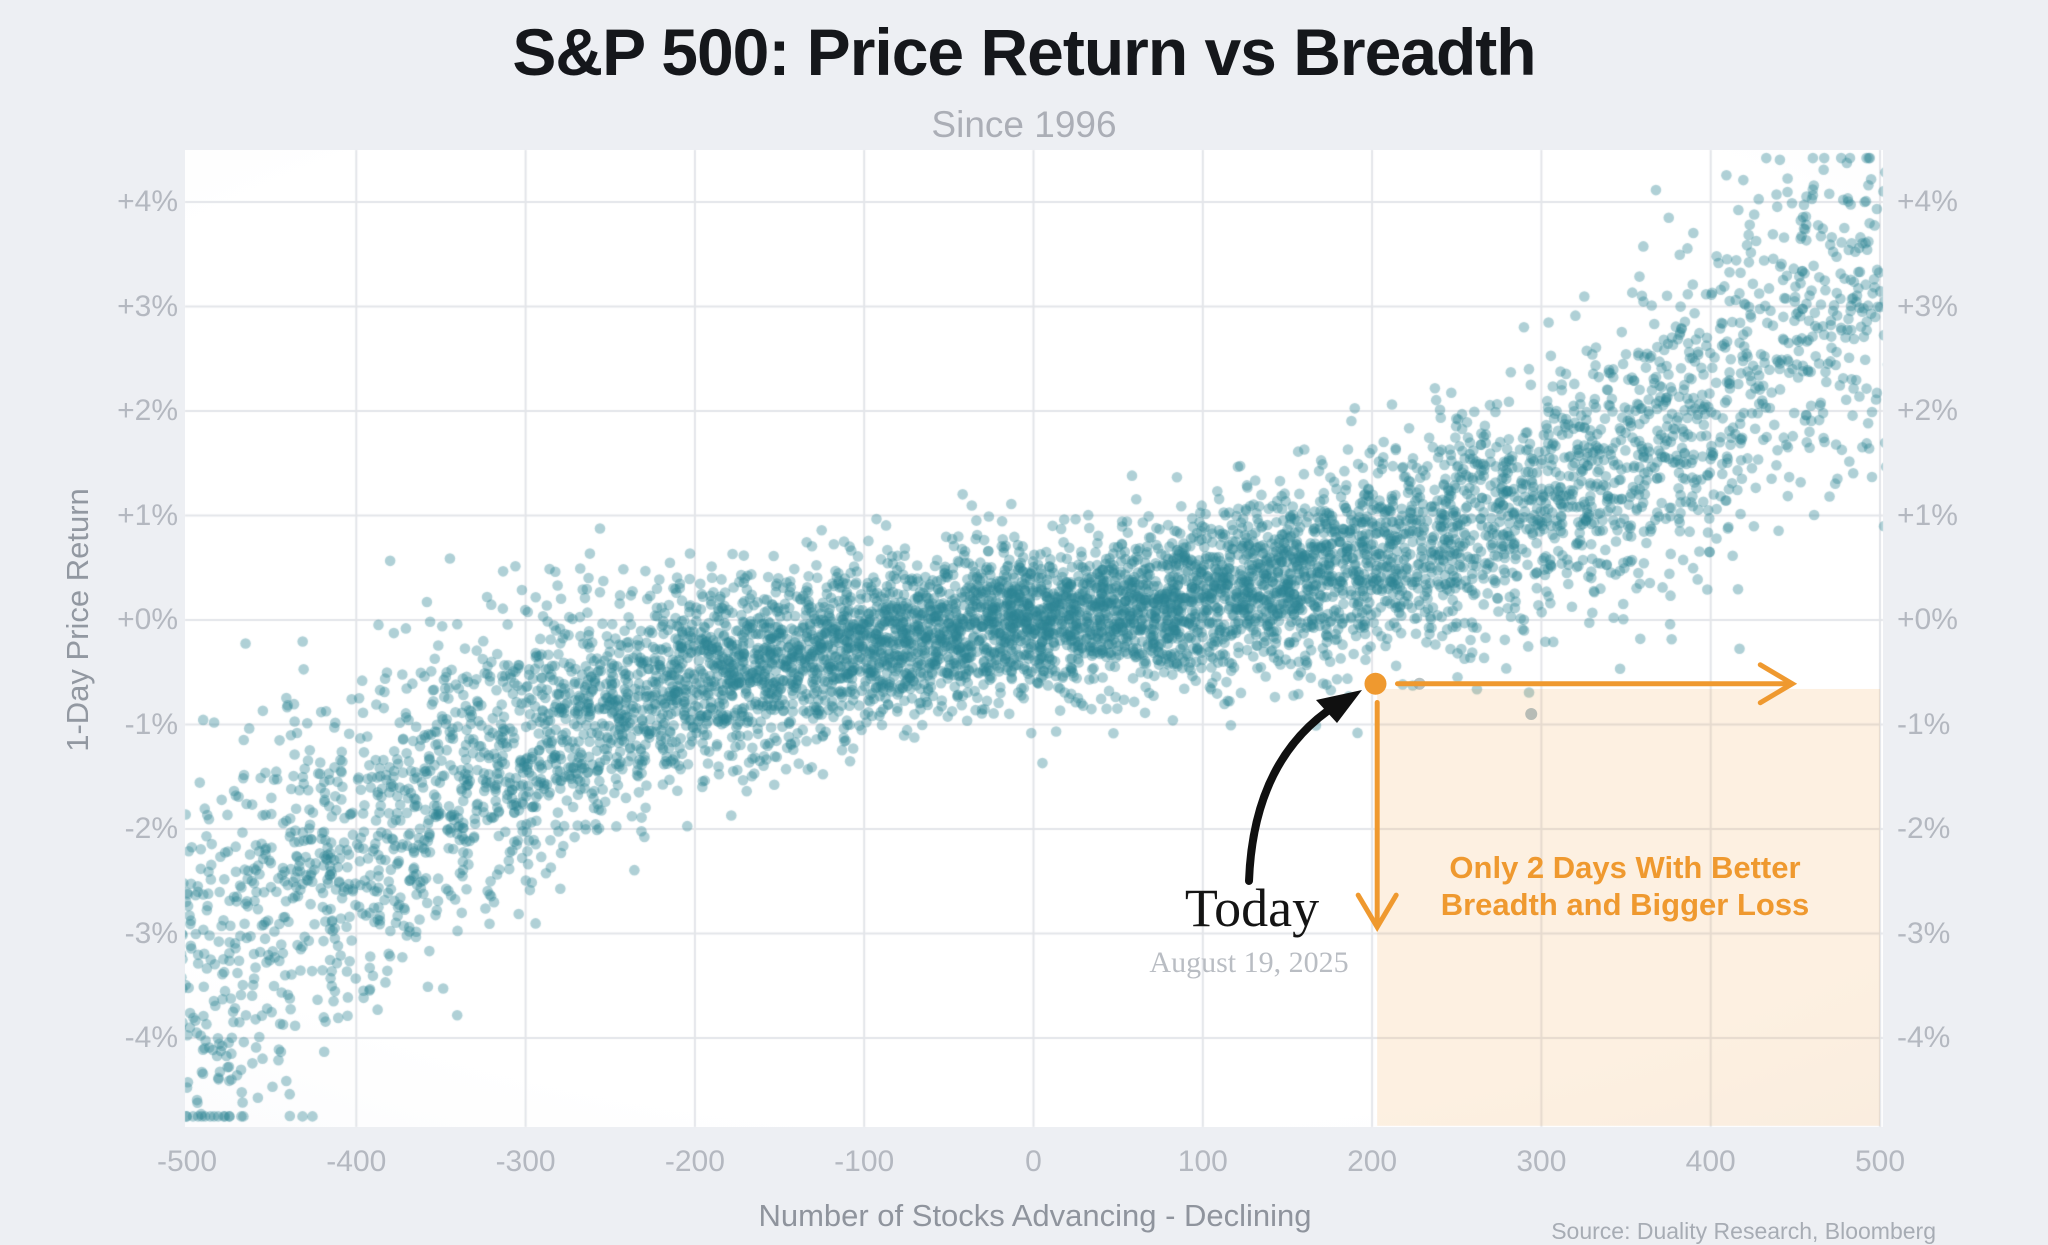 This screenshot has width=2048, height=1245. Describe the element at coordinates (1924, 828) in the screenshot. I see `y-tick-label-right: -2%` at that location.